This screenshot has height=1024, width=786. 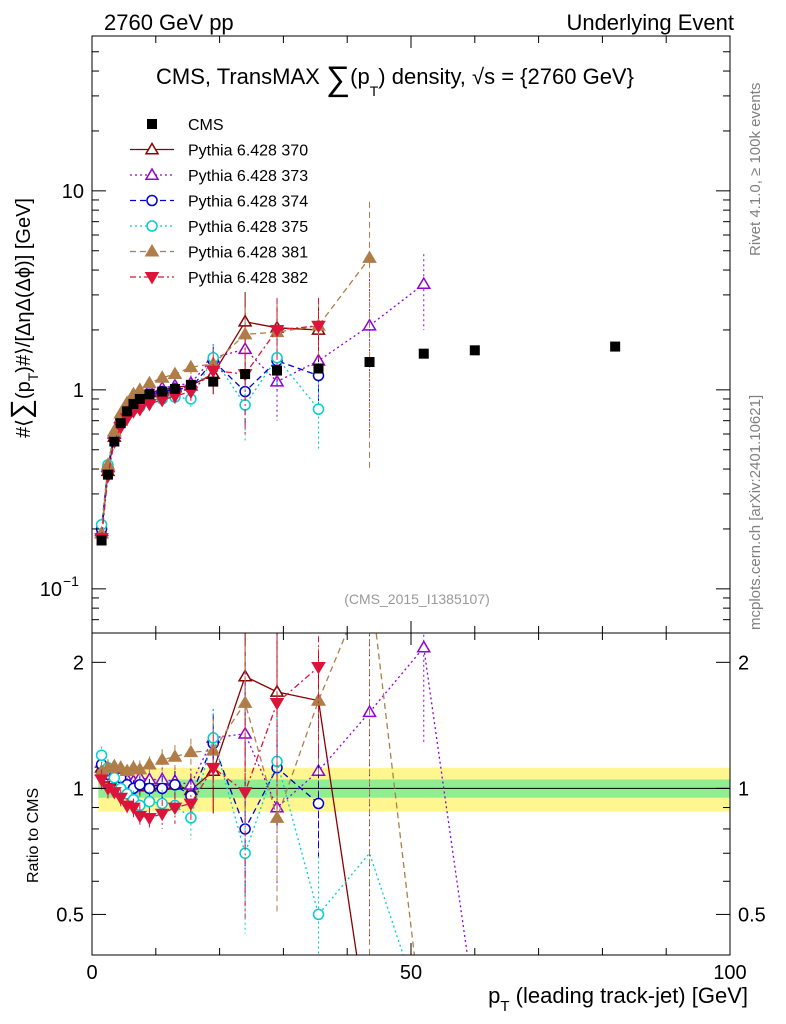 I want to click on y-axis-label-ratio: Ratio to CMS, so click(x=33, y=835).